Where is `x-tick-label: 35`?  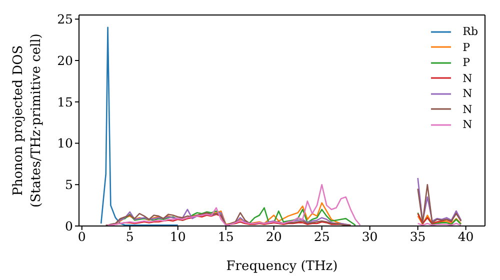 x-tick-label: 35 is located at coordinates (418, 236).